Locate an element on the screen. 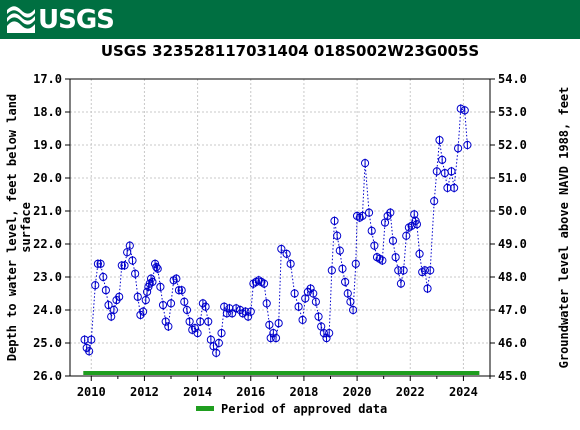 The image size is (580, 430). x-tick-label: 2014 is located at coordinates (197, 392).